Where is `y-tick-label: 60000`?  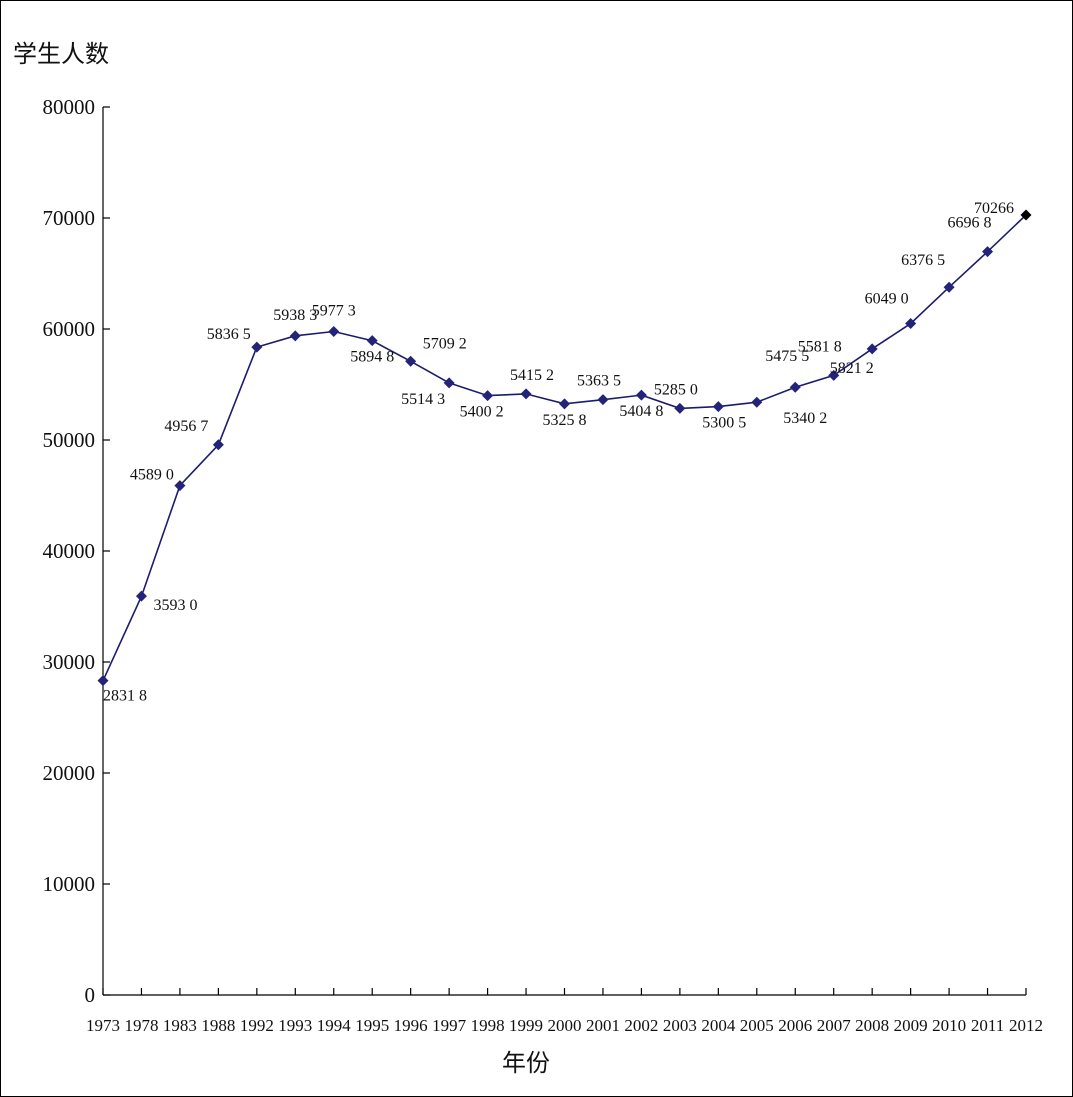 y-tick-label: 60000 is located at coordinates (69, 329).